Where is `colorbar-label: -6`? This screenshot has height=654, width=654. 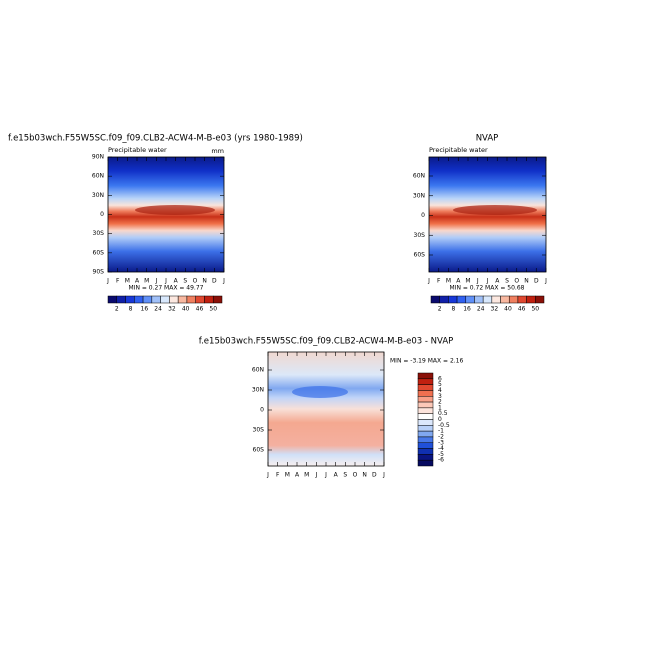
colorbar-label: -6 is located at coordinates (441, 460).